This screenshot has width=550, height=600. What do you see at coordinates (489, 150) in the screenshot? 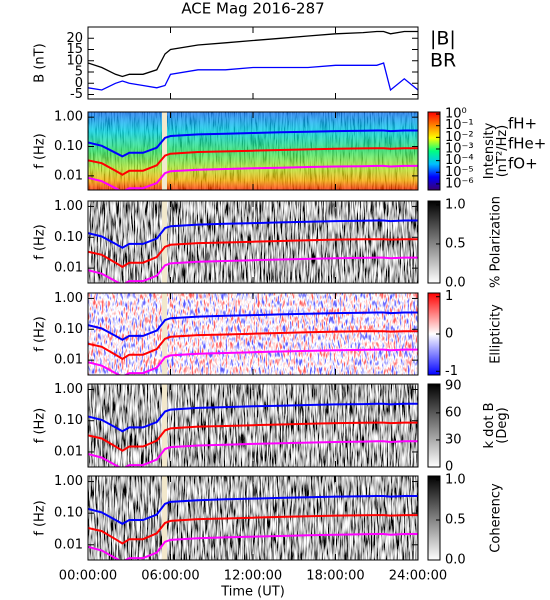
I see `colorbar-label: Intensity` at bounding box center [489, 150].